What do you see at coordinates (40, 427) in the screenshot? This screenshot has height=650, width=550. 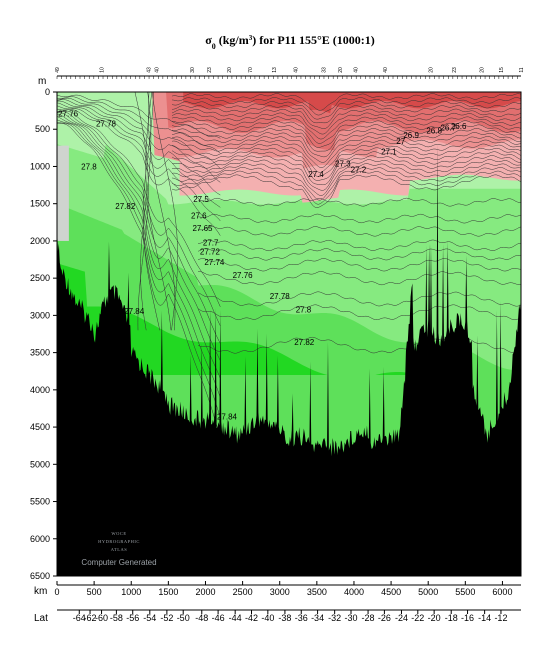 I see `y-tick-label: 4500` at bounding box center [40, 427].